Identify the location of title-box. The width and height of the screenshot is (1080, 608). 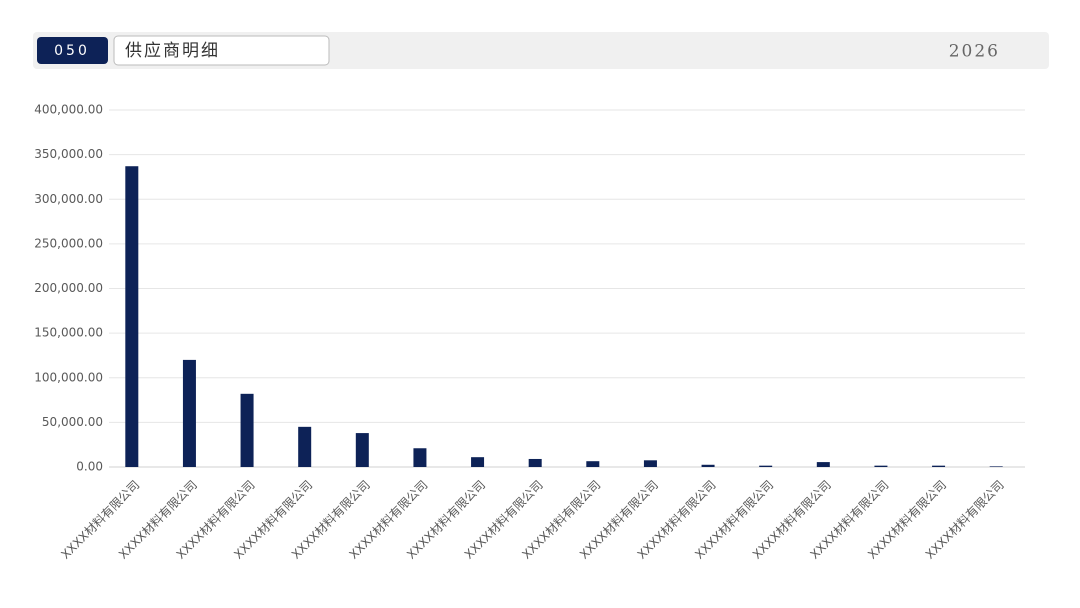
(221, 50).